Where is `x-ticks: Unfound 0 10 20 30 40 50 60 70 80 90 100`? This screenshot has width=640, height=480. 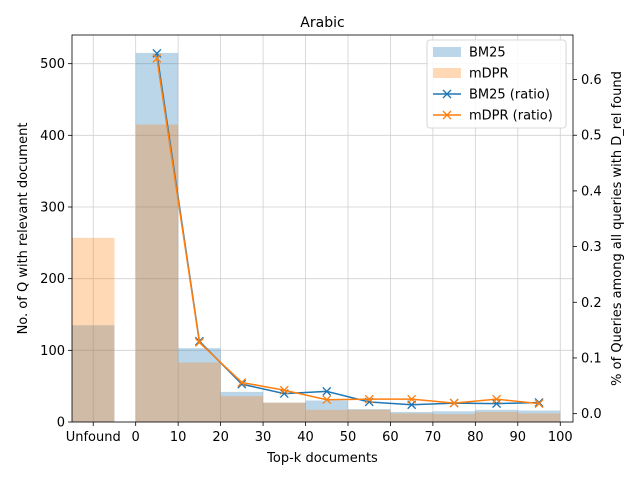 x-ticks: Unfound 0 10 20 30 40 50 60 70 80 90 100 is located at coordinates (319, 433).